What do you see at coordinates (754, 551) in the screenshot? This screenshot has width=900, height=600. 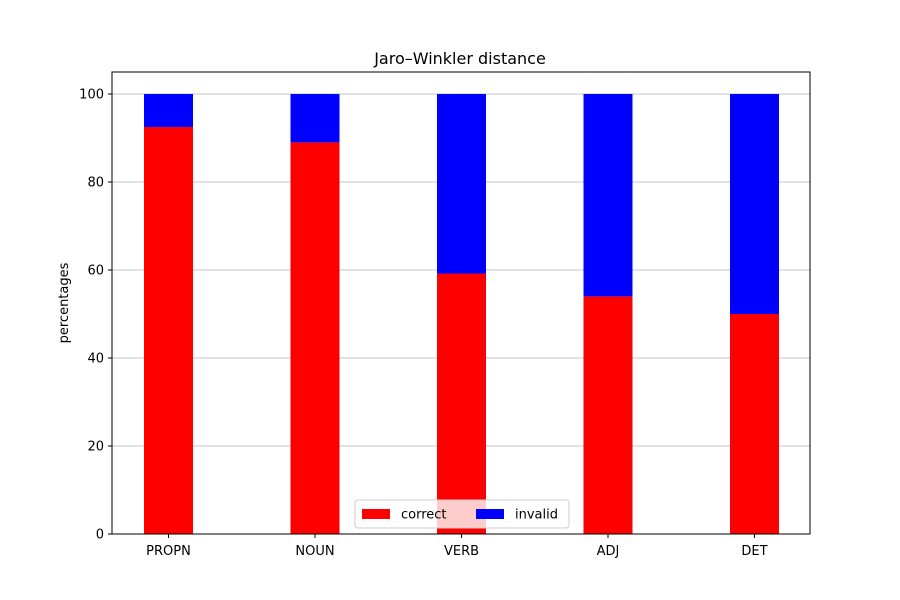 I see `x-tick-label: DET` at bounding box center [754, 551].